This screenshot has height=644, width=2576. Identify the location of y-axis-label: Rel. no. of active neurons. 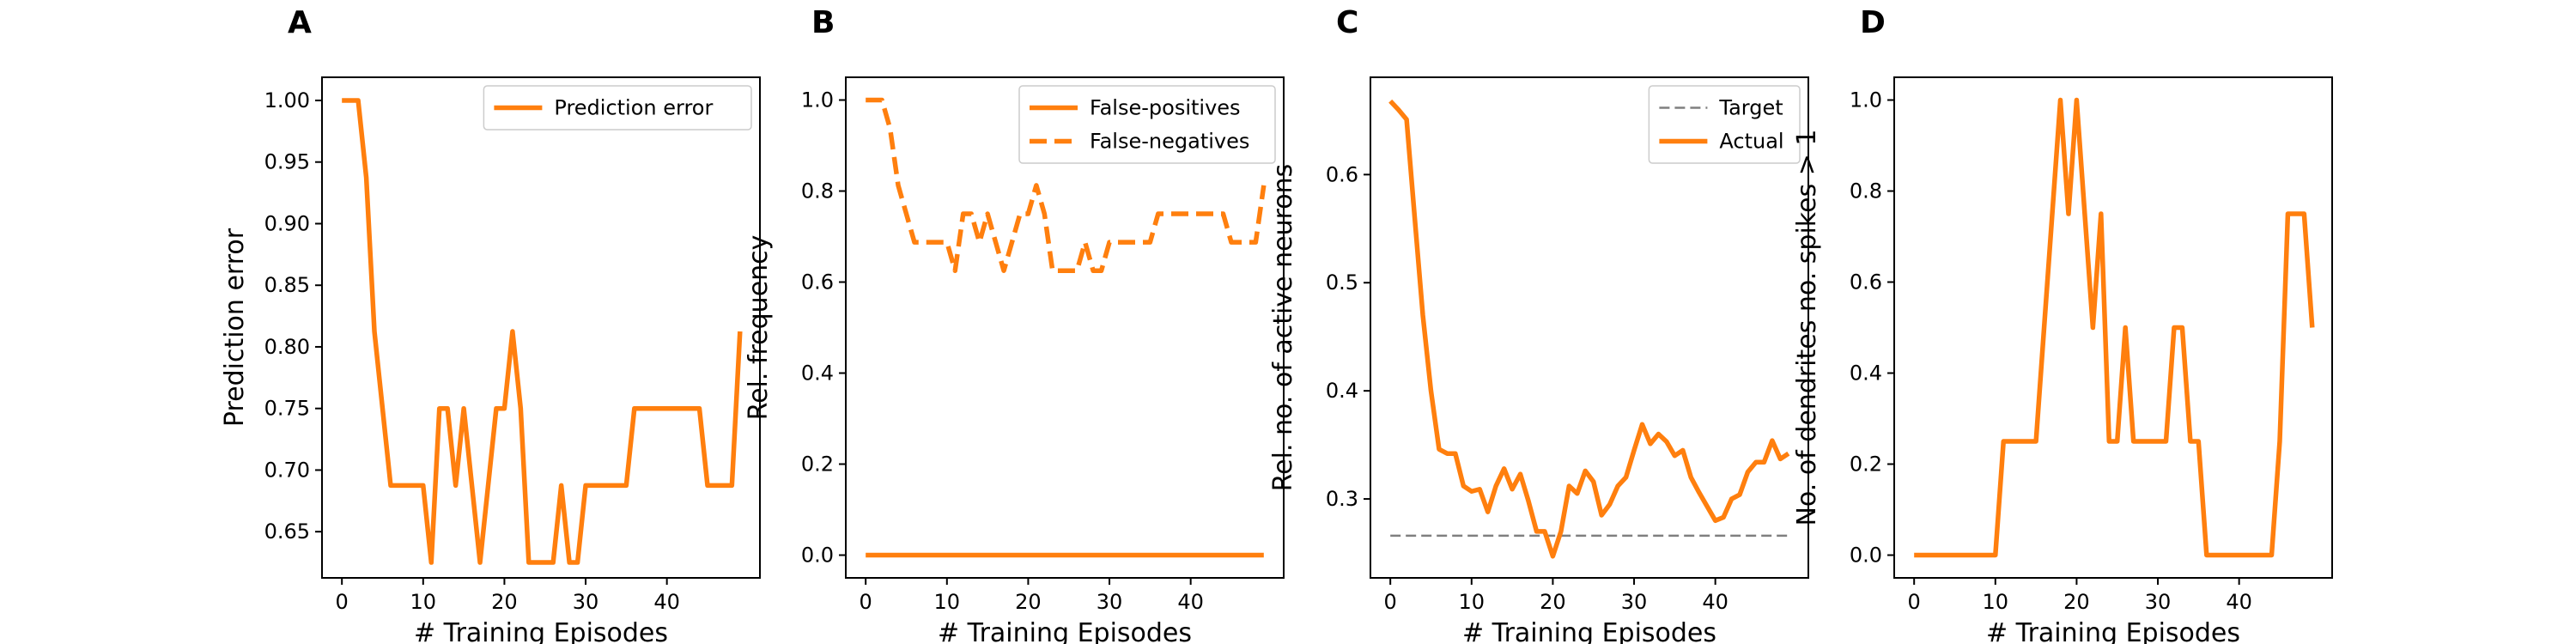
(1283, 328).